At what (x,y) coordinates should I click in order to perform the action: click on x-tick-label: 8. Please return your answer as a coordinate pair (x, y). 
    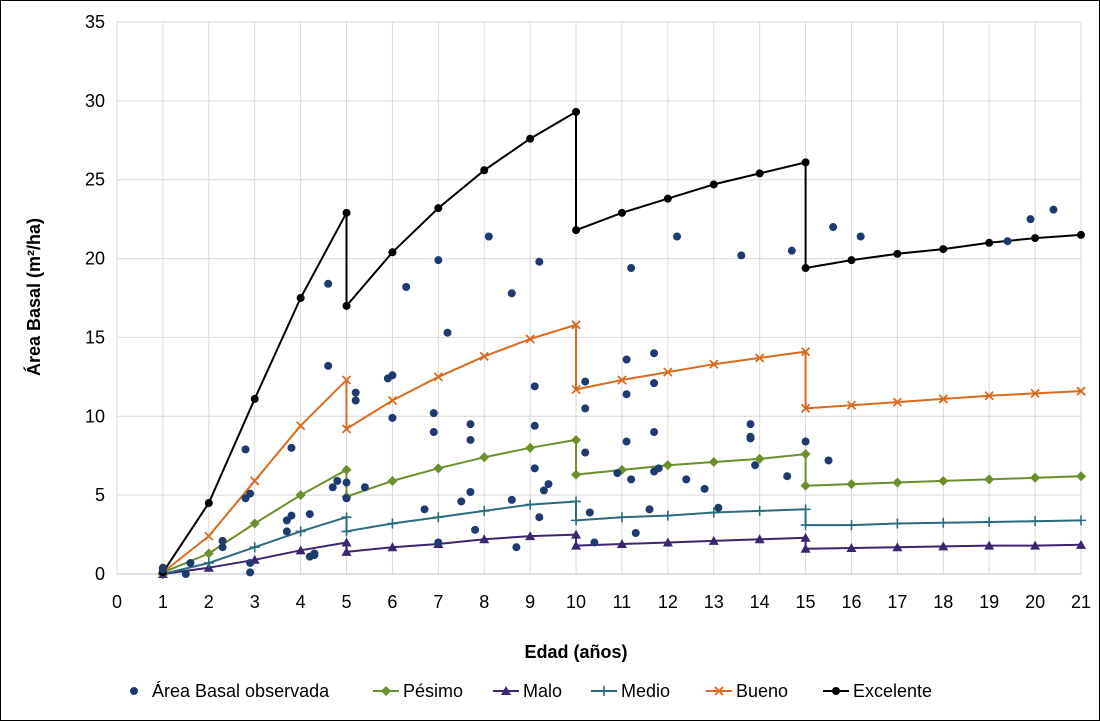
    Looking at the image, I should click on (484, 602).